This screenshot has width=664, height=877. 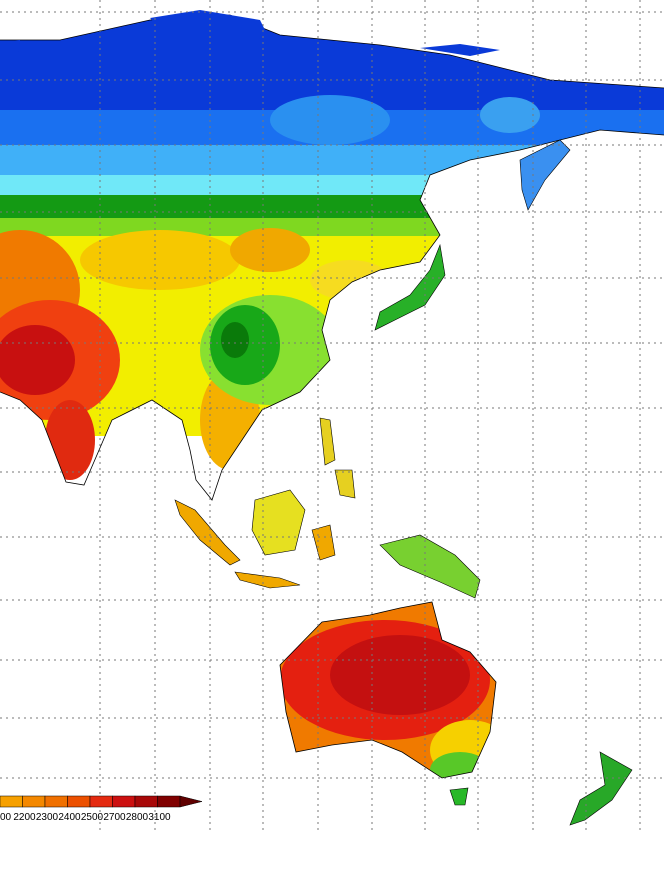 I want to click on arctic-islands, so click(x=250, y=33).